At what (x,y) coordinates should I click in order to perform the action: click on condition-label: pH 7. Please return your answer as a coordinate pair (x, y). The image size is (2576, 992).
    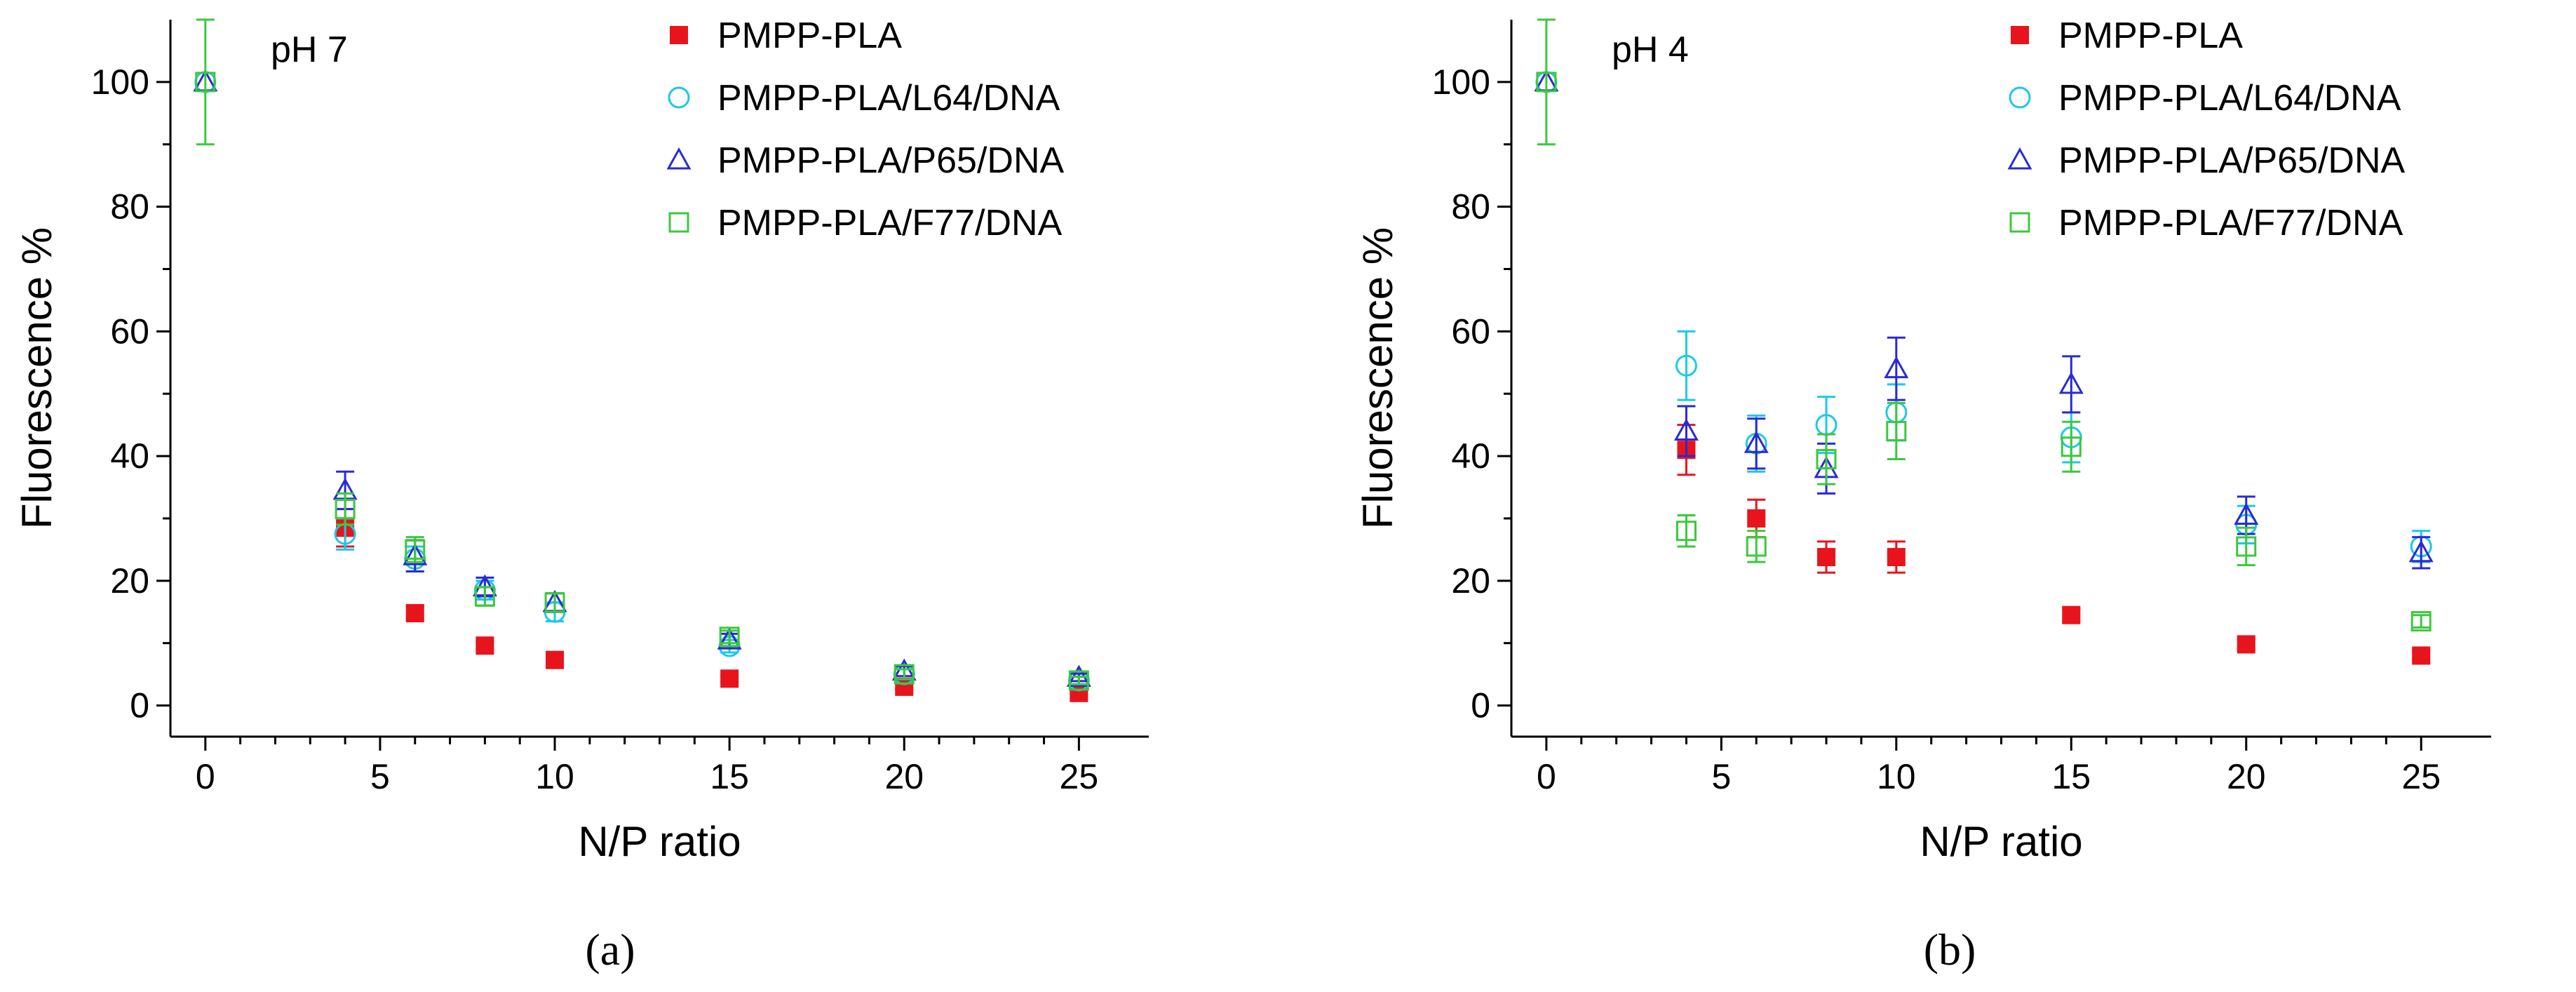
    Looking at the image, I should click on (309, 49).